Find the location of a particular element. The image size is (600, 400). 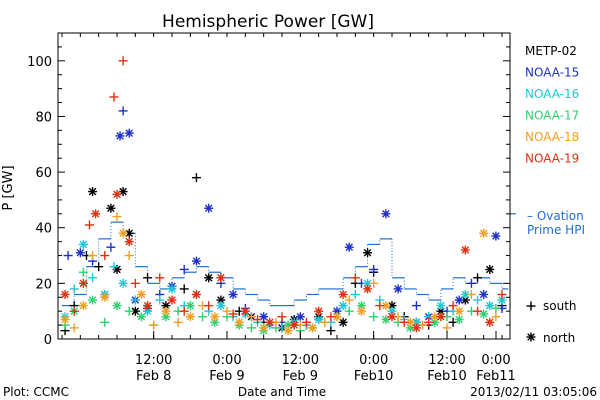

legend-noaa-17: NOAA-17 is located at coordinates (552, 116).